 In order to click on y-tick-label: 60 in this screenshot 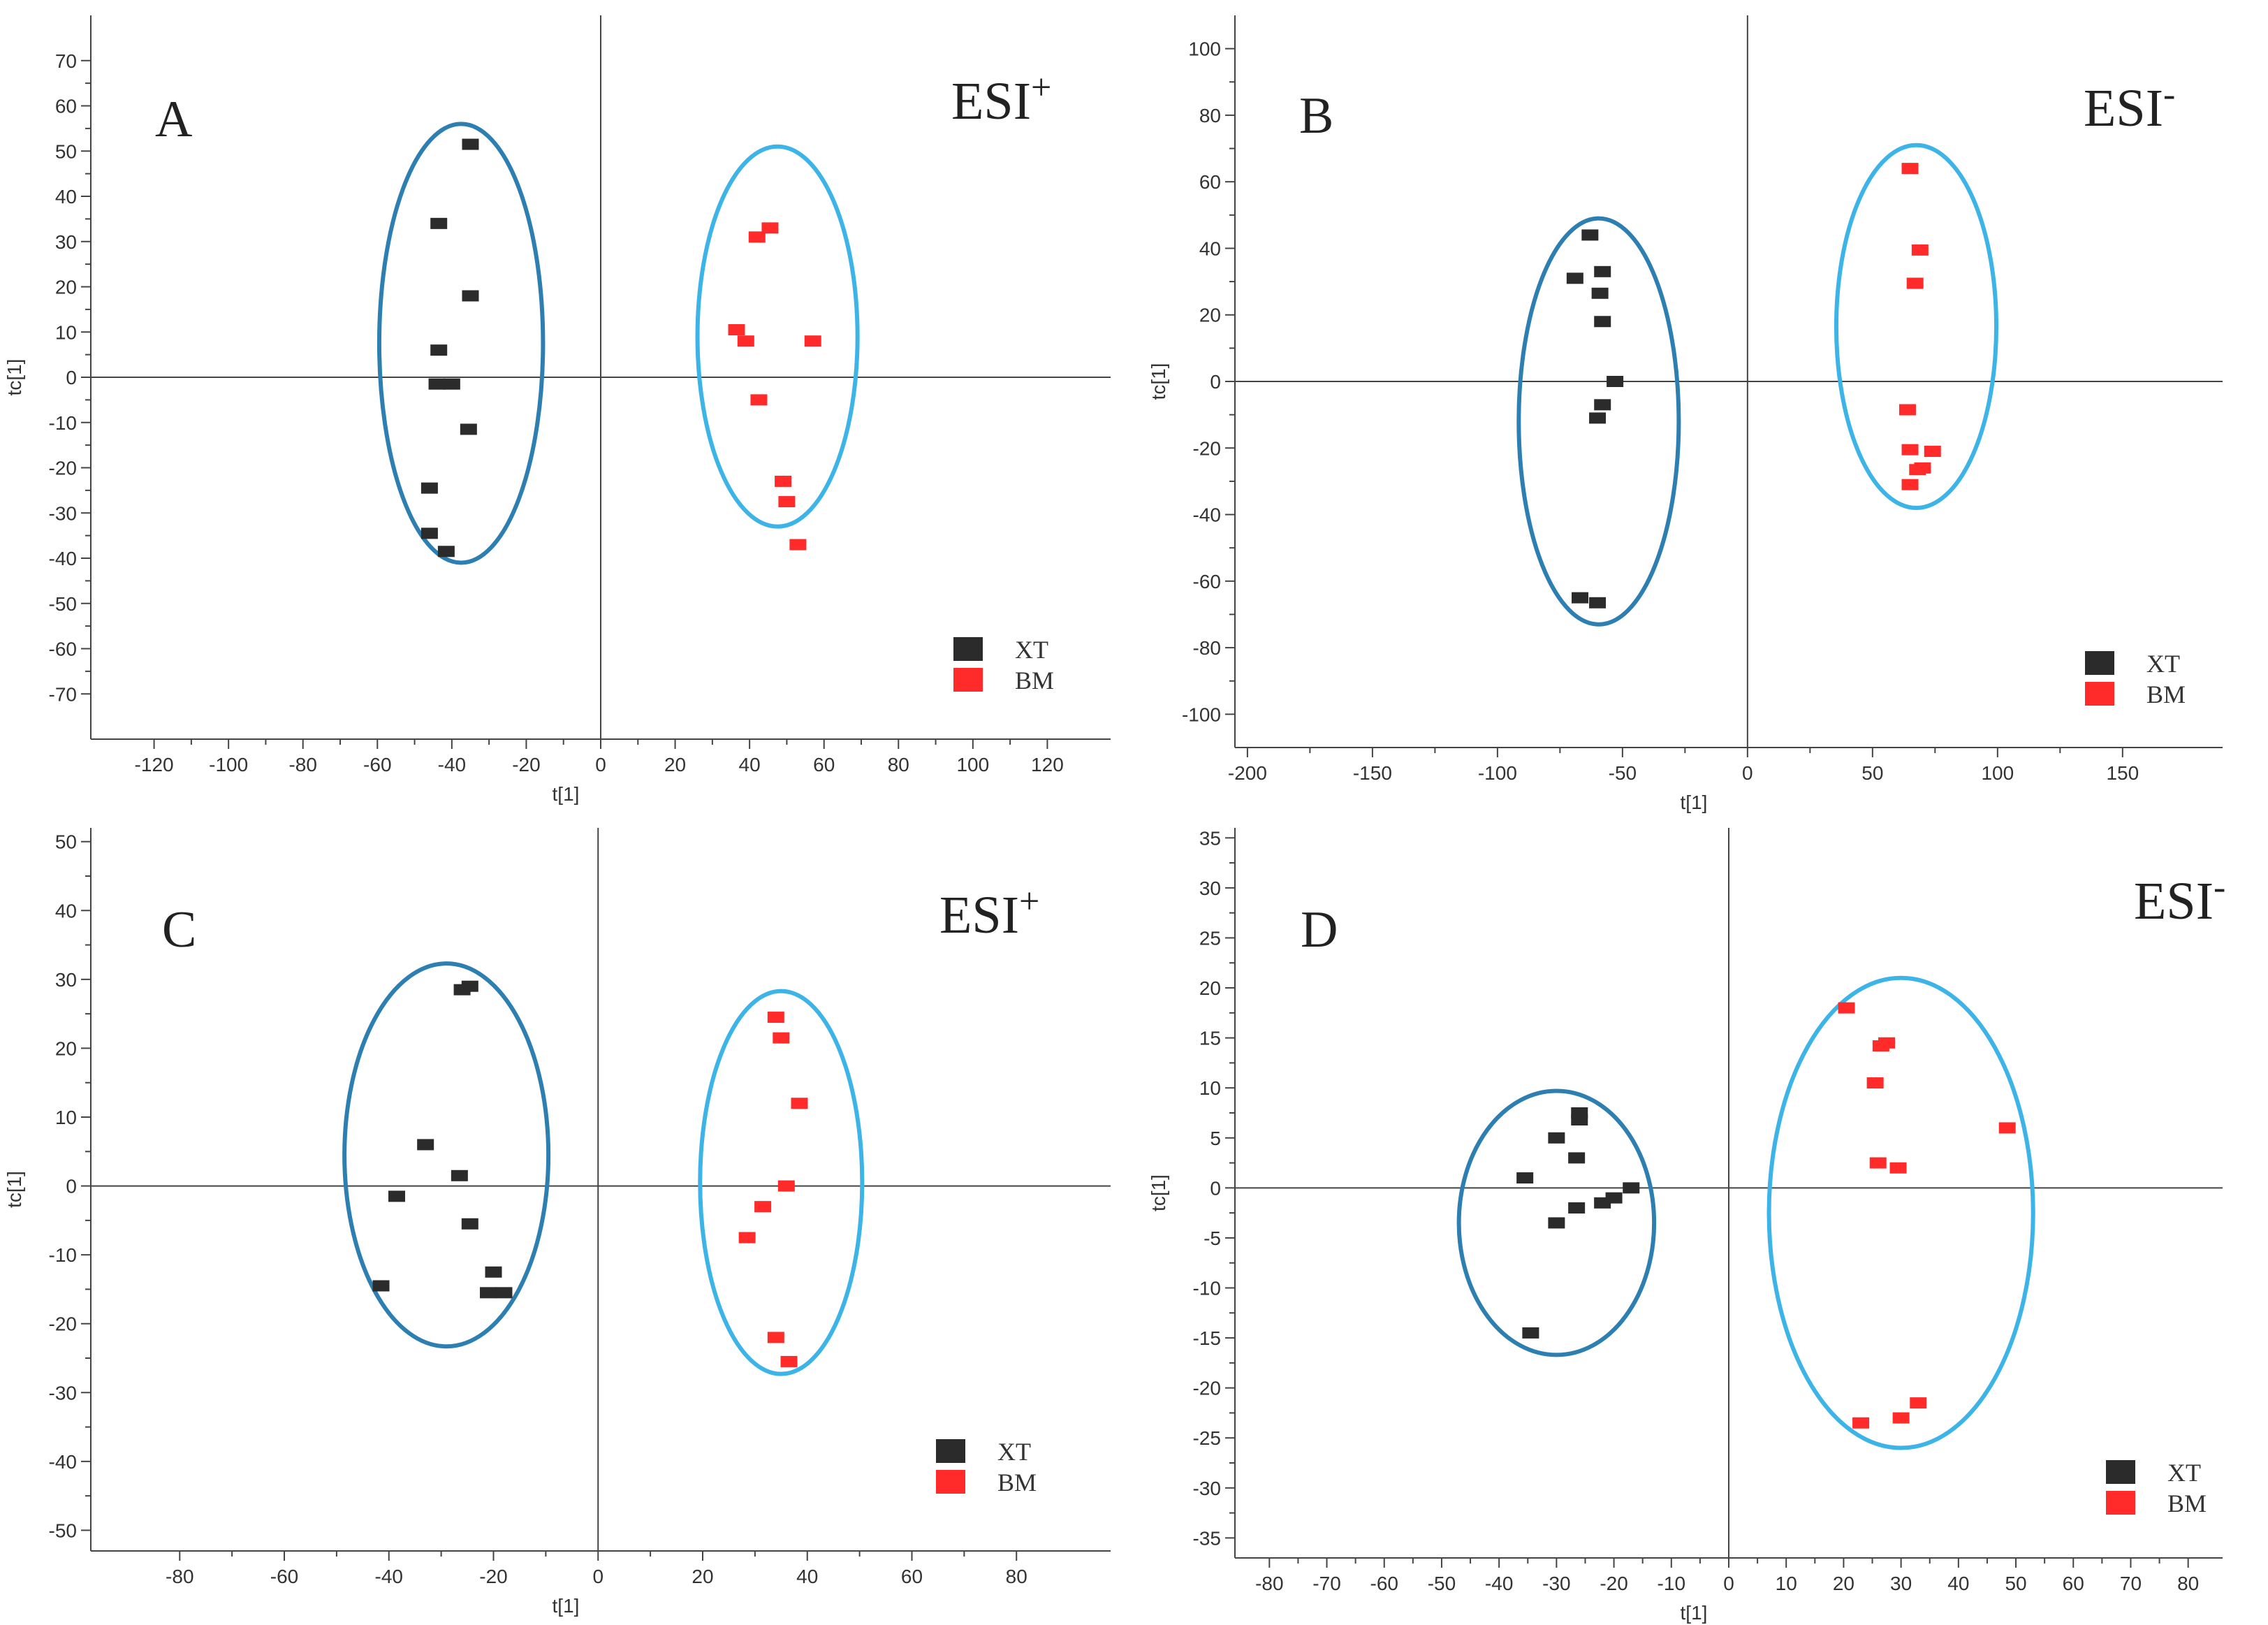, I will do `click(66, 106)`.